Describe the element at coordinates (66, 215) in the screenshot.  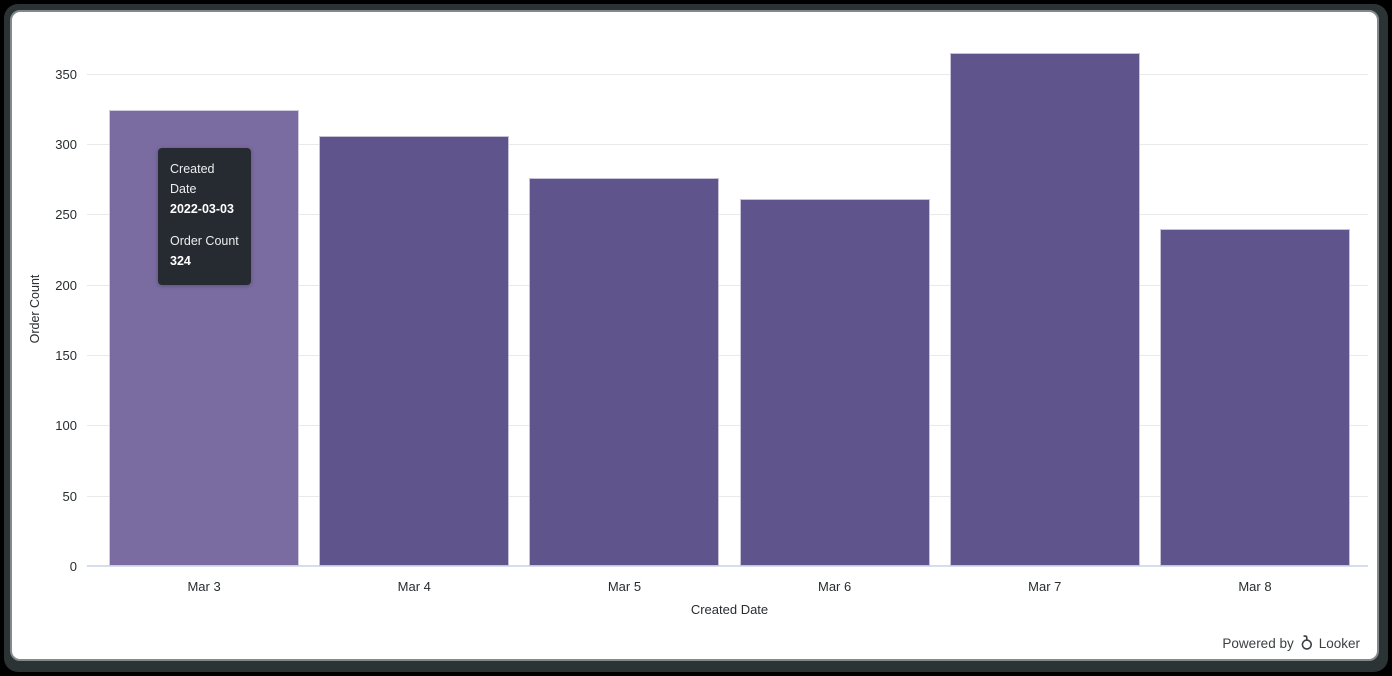
I see `y-axis-tick-label: 250` at that location.